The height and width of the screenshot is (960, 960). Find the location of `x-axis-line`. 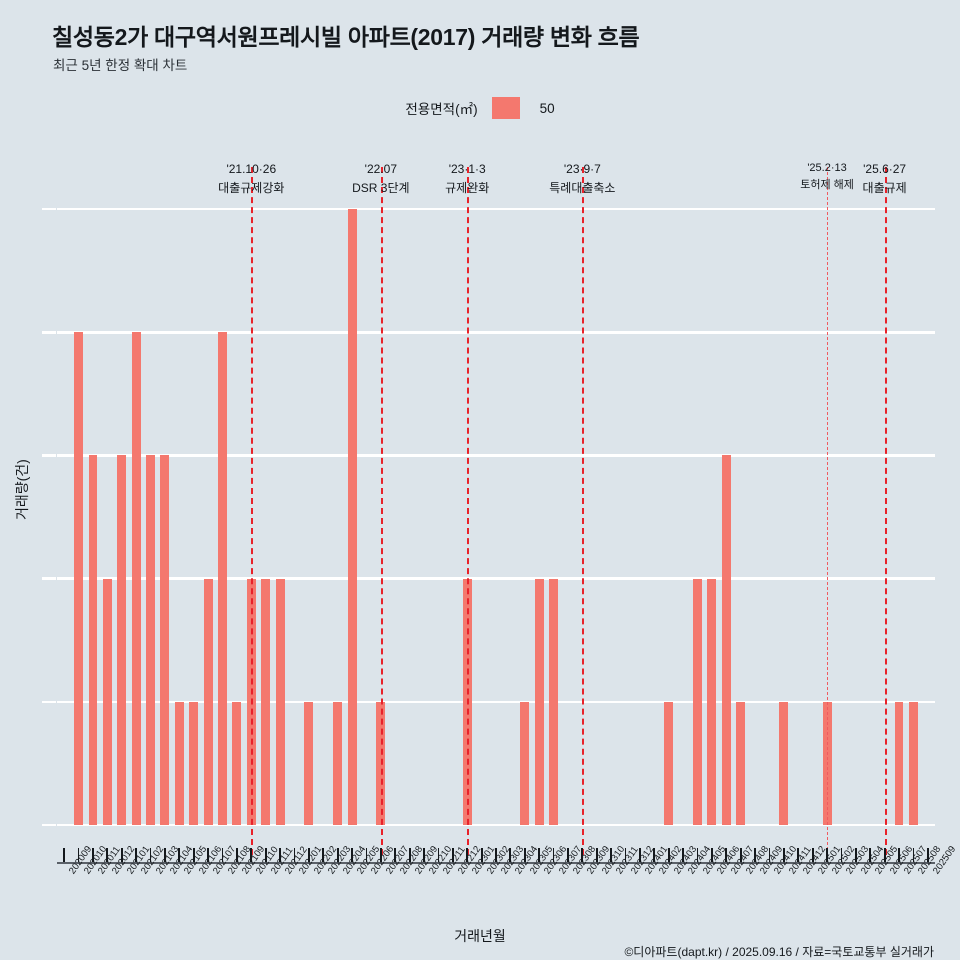

x-axis-line is located at coordinates (496, 863).